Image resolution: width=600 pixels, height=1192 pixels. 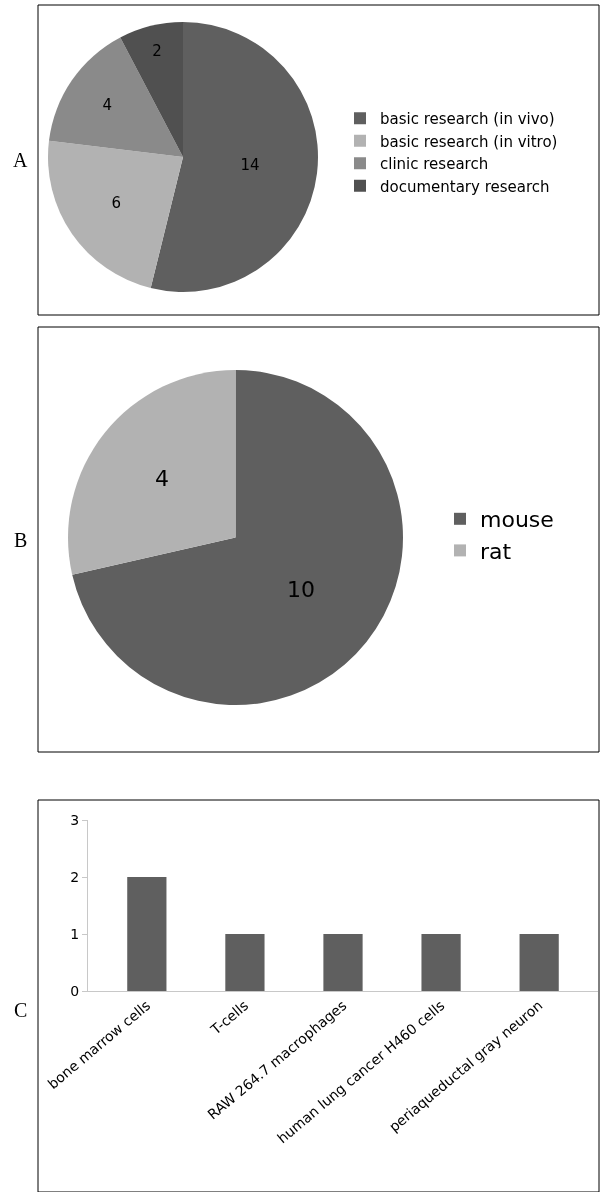 I want to click on text: B, so click(x=21, y=540).